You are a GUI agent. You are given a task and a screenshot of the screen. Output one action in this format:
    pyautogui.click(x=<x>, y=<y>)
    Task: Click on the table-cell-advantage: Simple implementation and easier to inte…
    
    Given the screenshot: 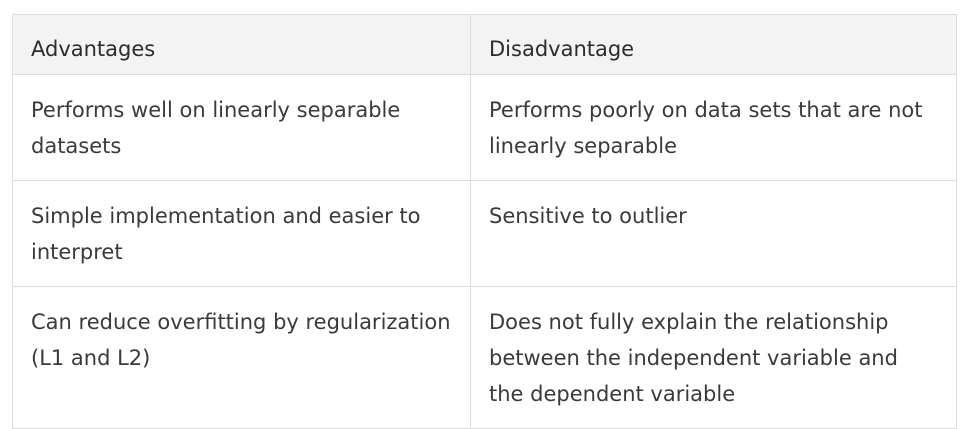 What is the action you would take?
    pyautogui.click(x=241, y=233)
    